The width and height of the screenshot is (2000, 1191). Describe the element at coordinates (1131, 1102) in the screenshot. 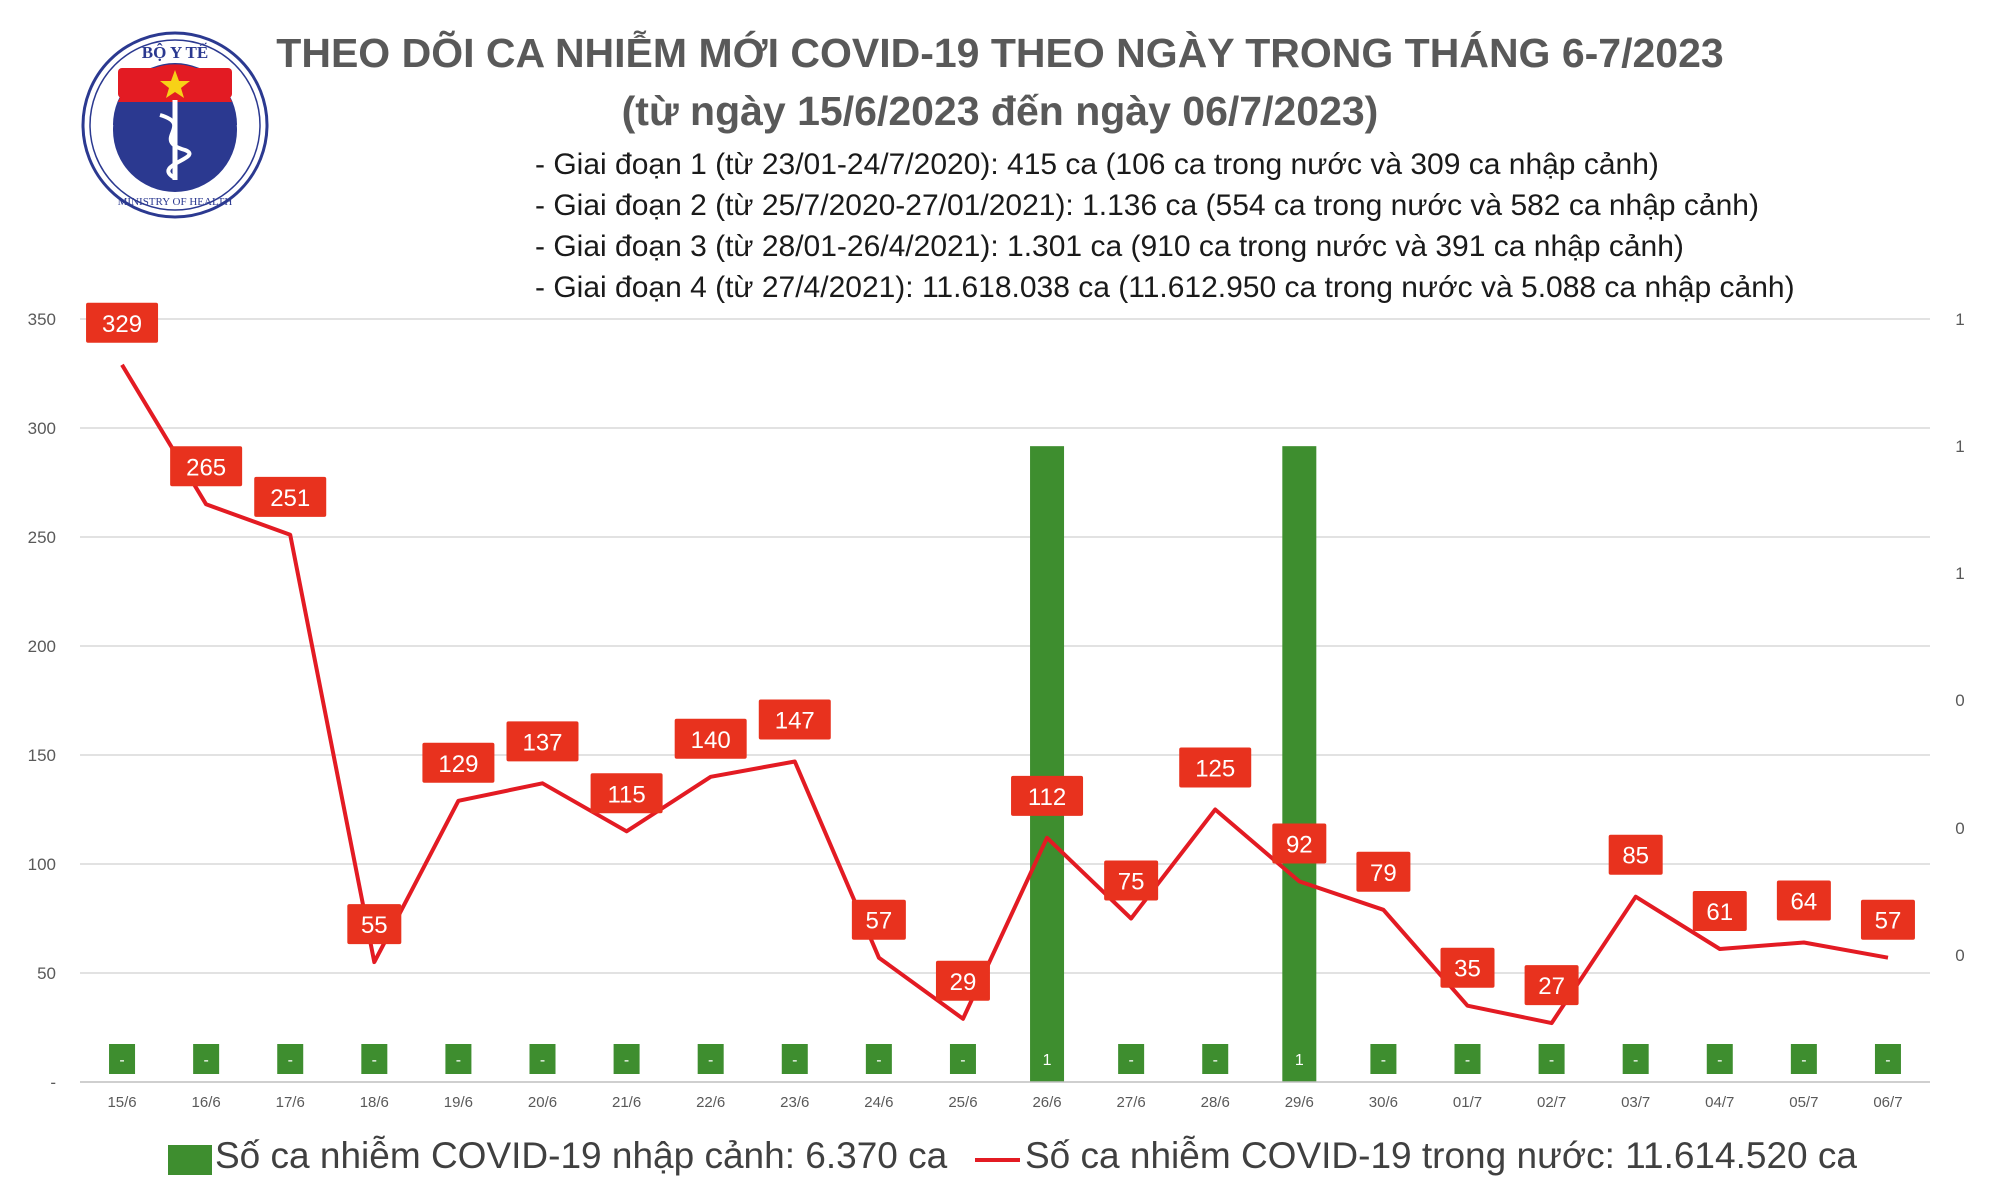

I see `x-tick-label: 27/6` at that location.